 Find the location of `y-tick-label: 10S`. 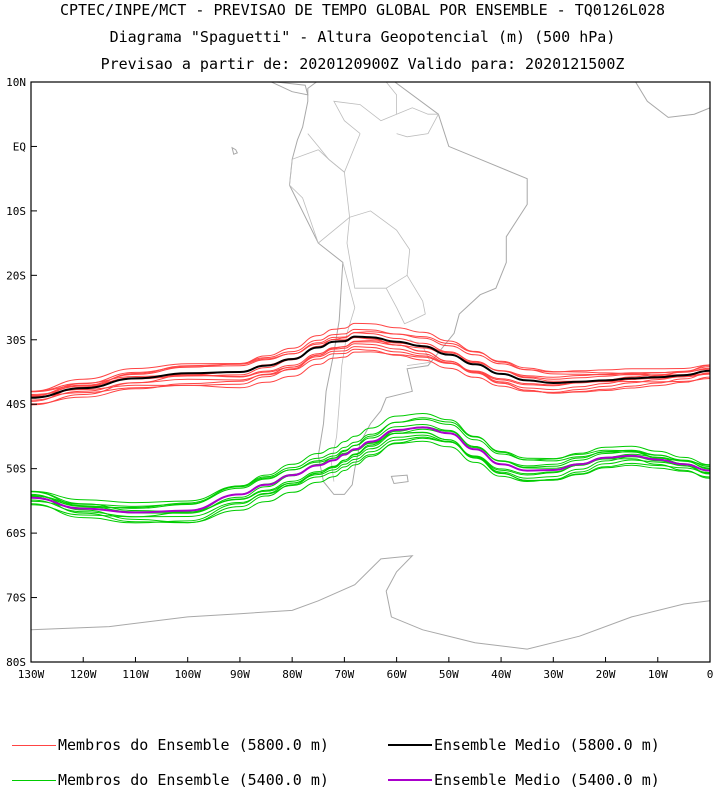

y-tick-label: 10S is located at coordinates (16, 211).